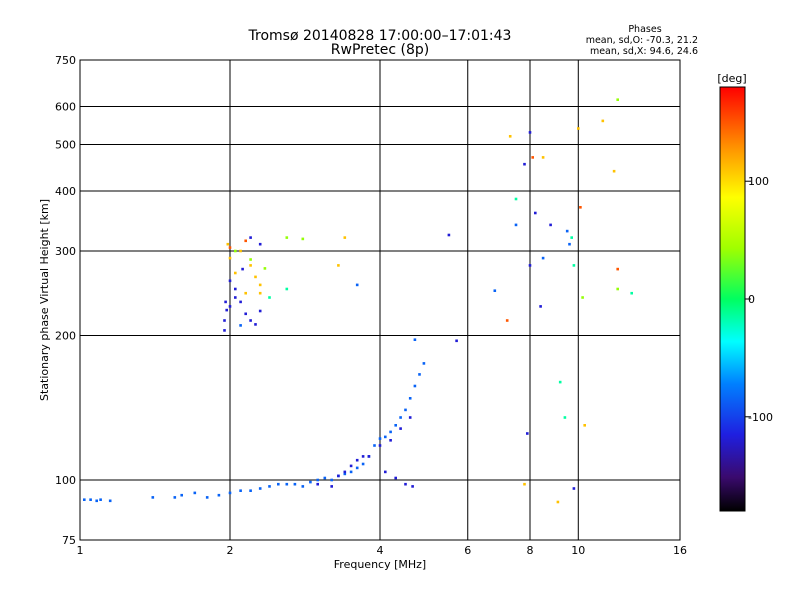 This screenshot has height=600, width=800. Describe the element at coordinates (382, 550) in the screenshot. I see `x-tick-labels: 1 2 4 6 8 10 16` at that location.